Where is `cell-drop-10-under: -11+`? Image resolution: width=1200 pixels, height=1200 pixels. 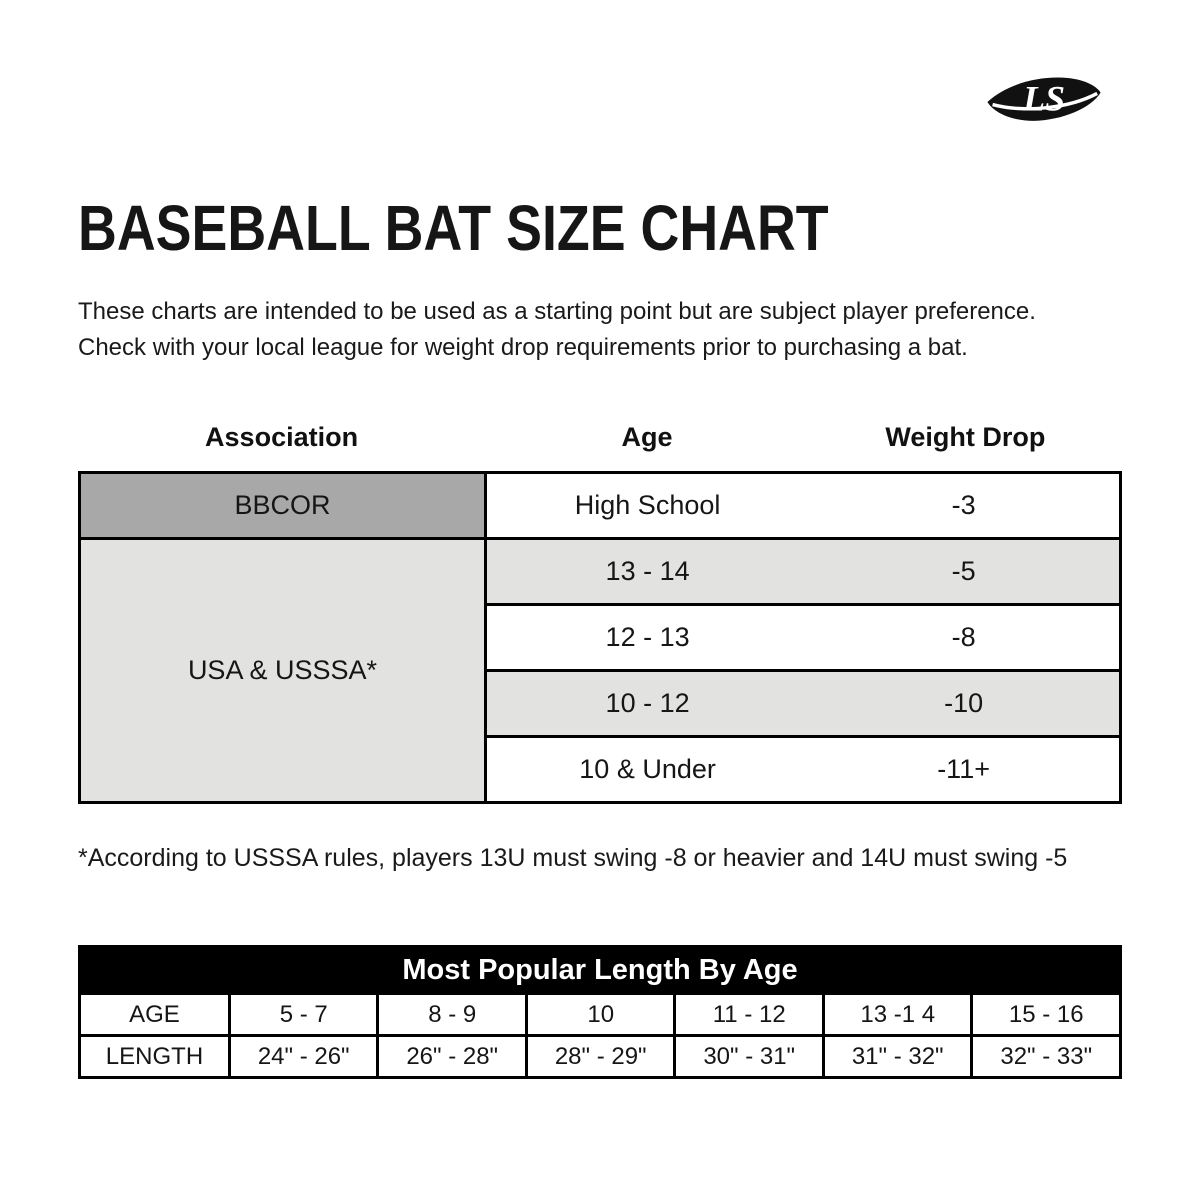 cell-drop-10-under: -11+ is located at coordinates (965, 769).